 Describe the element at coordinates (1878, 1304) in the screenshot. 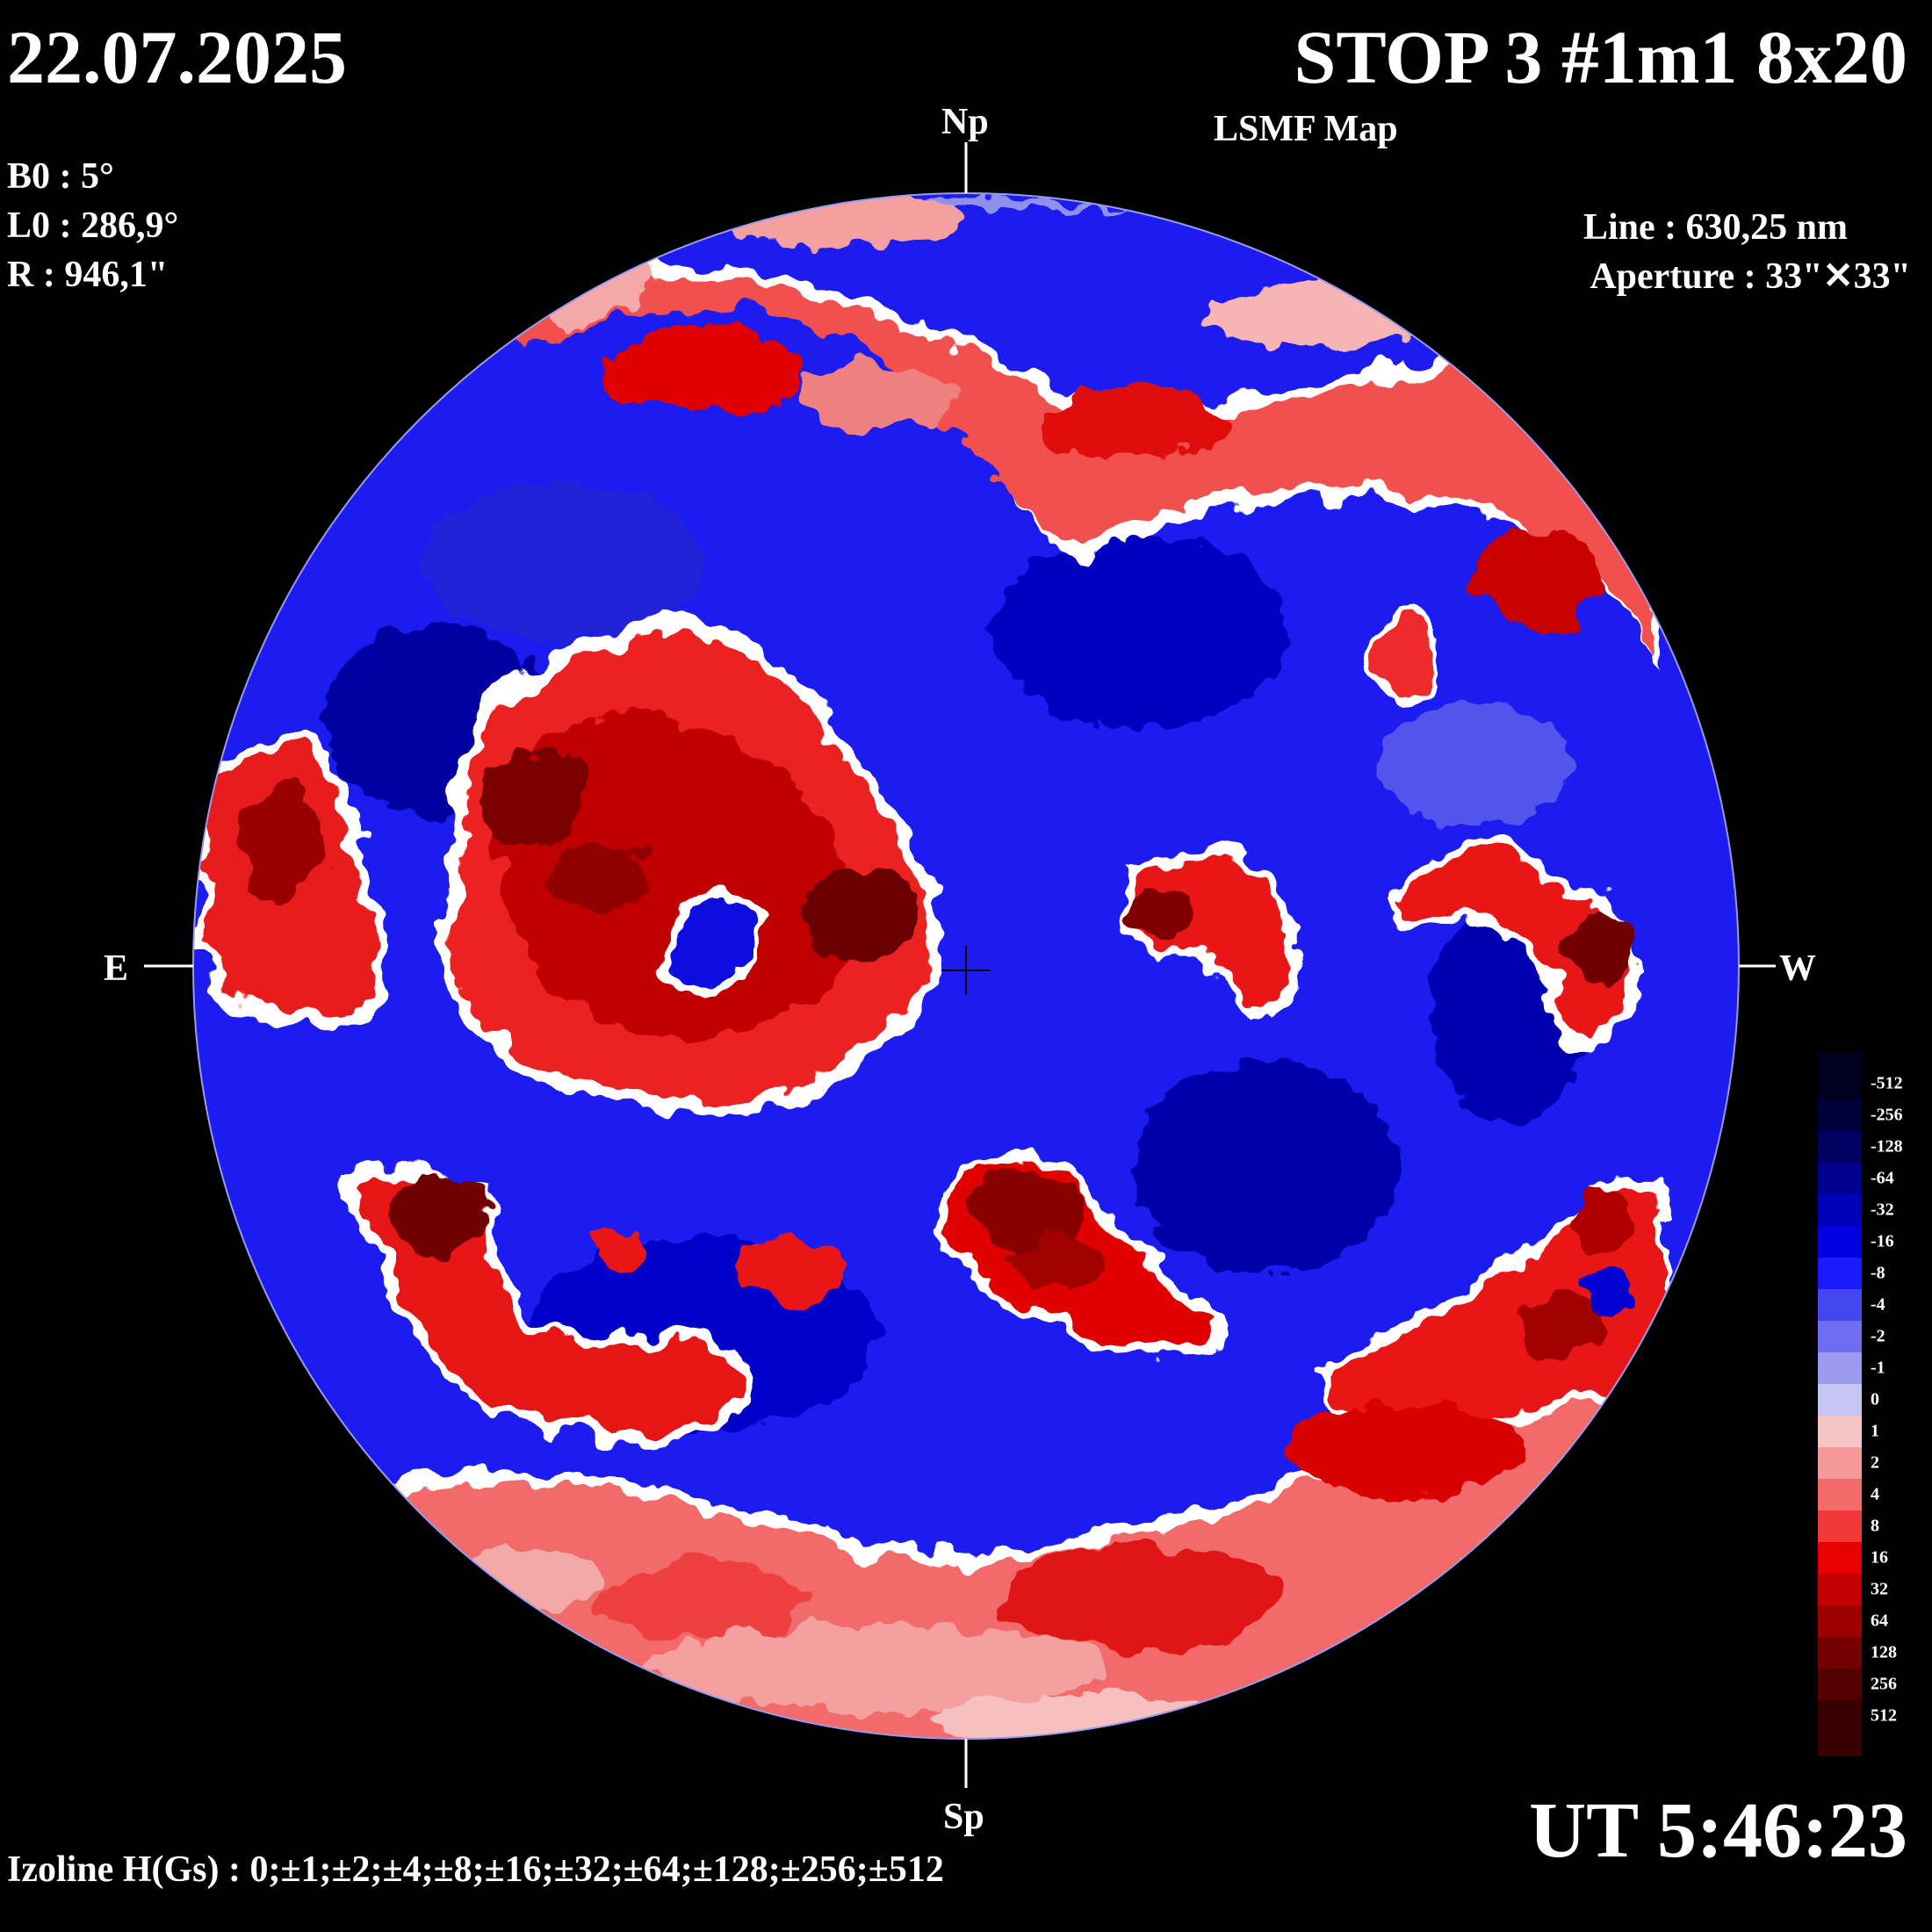

I see `scale-label: -4` at that location.